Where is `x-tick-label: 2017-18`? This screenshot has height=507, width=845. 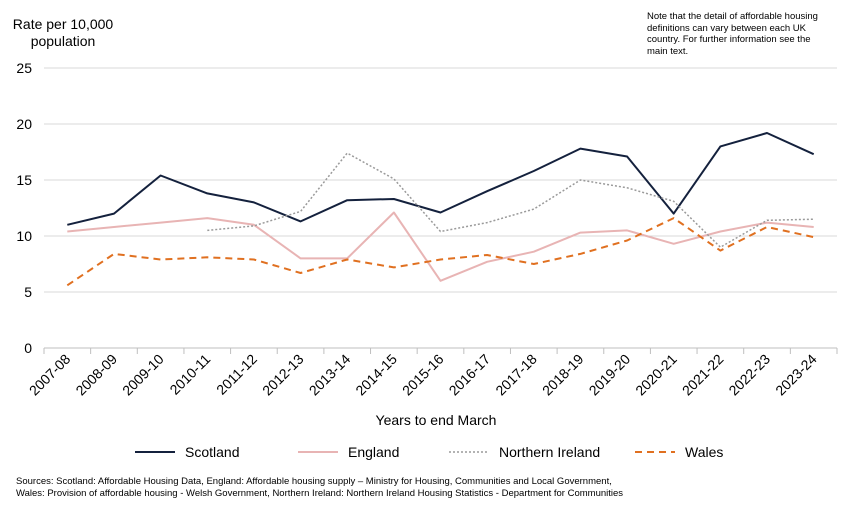
x-tick-label: 2017-18 is located at coordinates (516, 375).